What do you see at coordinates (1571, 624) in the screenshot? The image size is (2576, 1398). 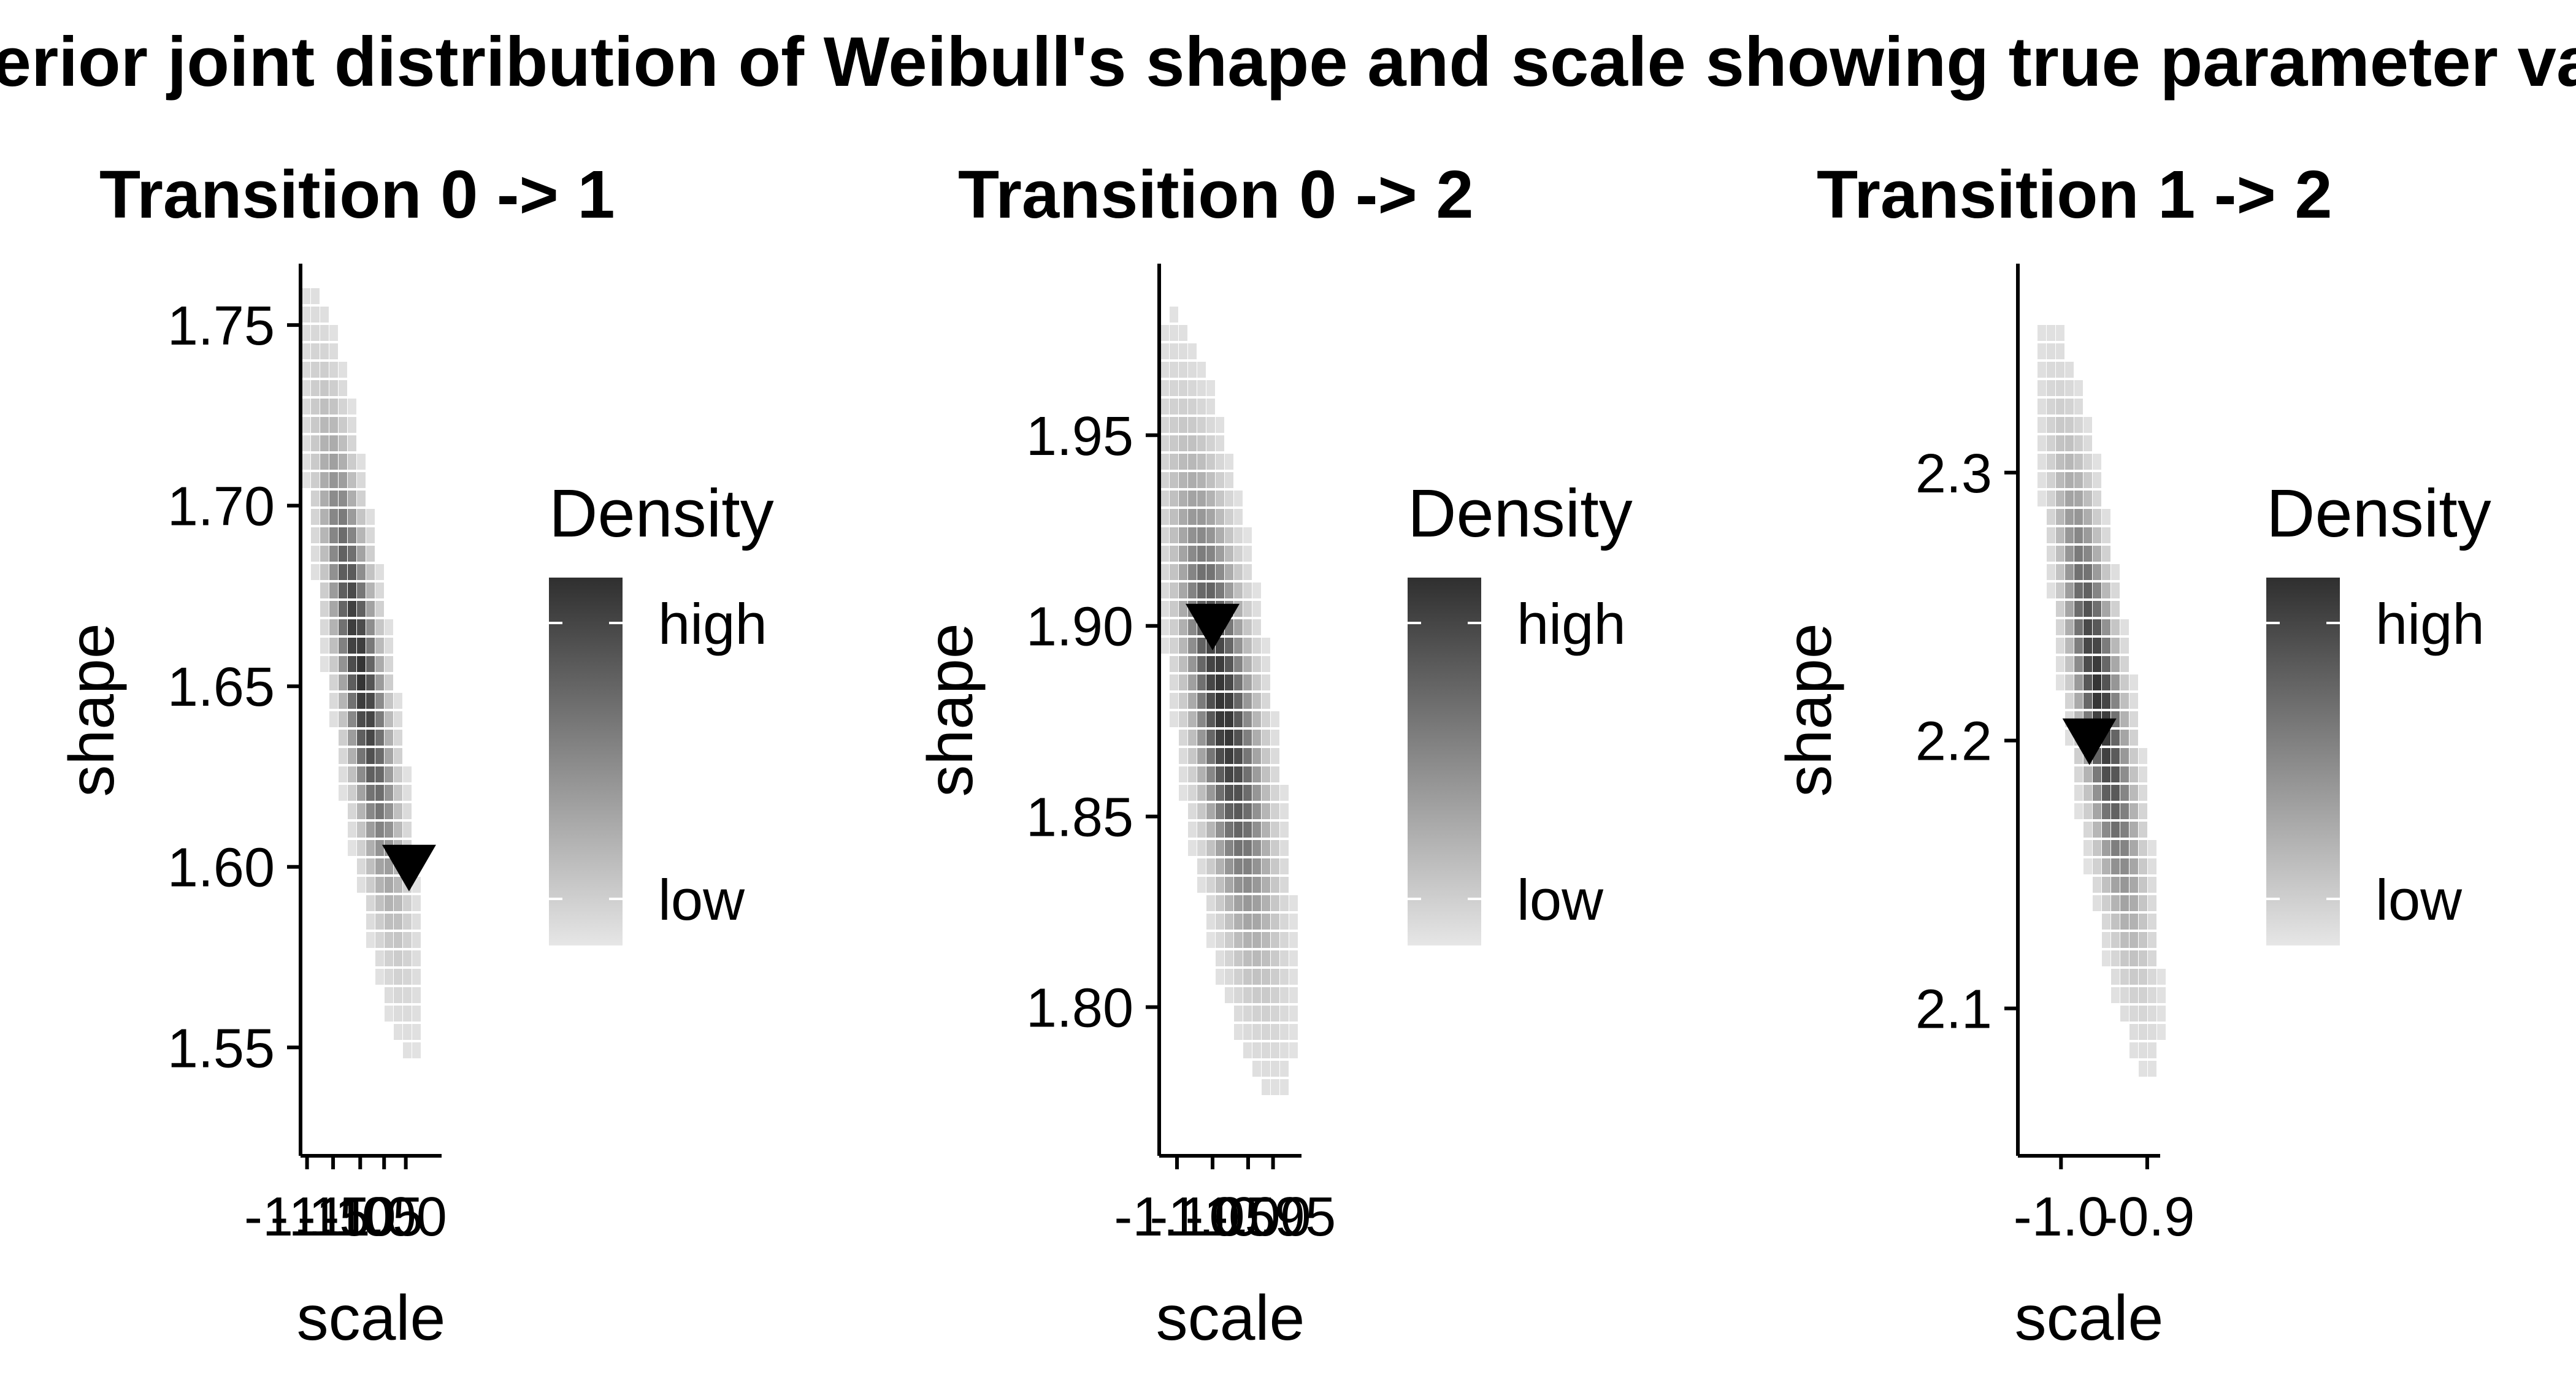 I see `legend-high-label: high` at bounding box center [1571, 624].